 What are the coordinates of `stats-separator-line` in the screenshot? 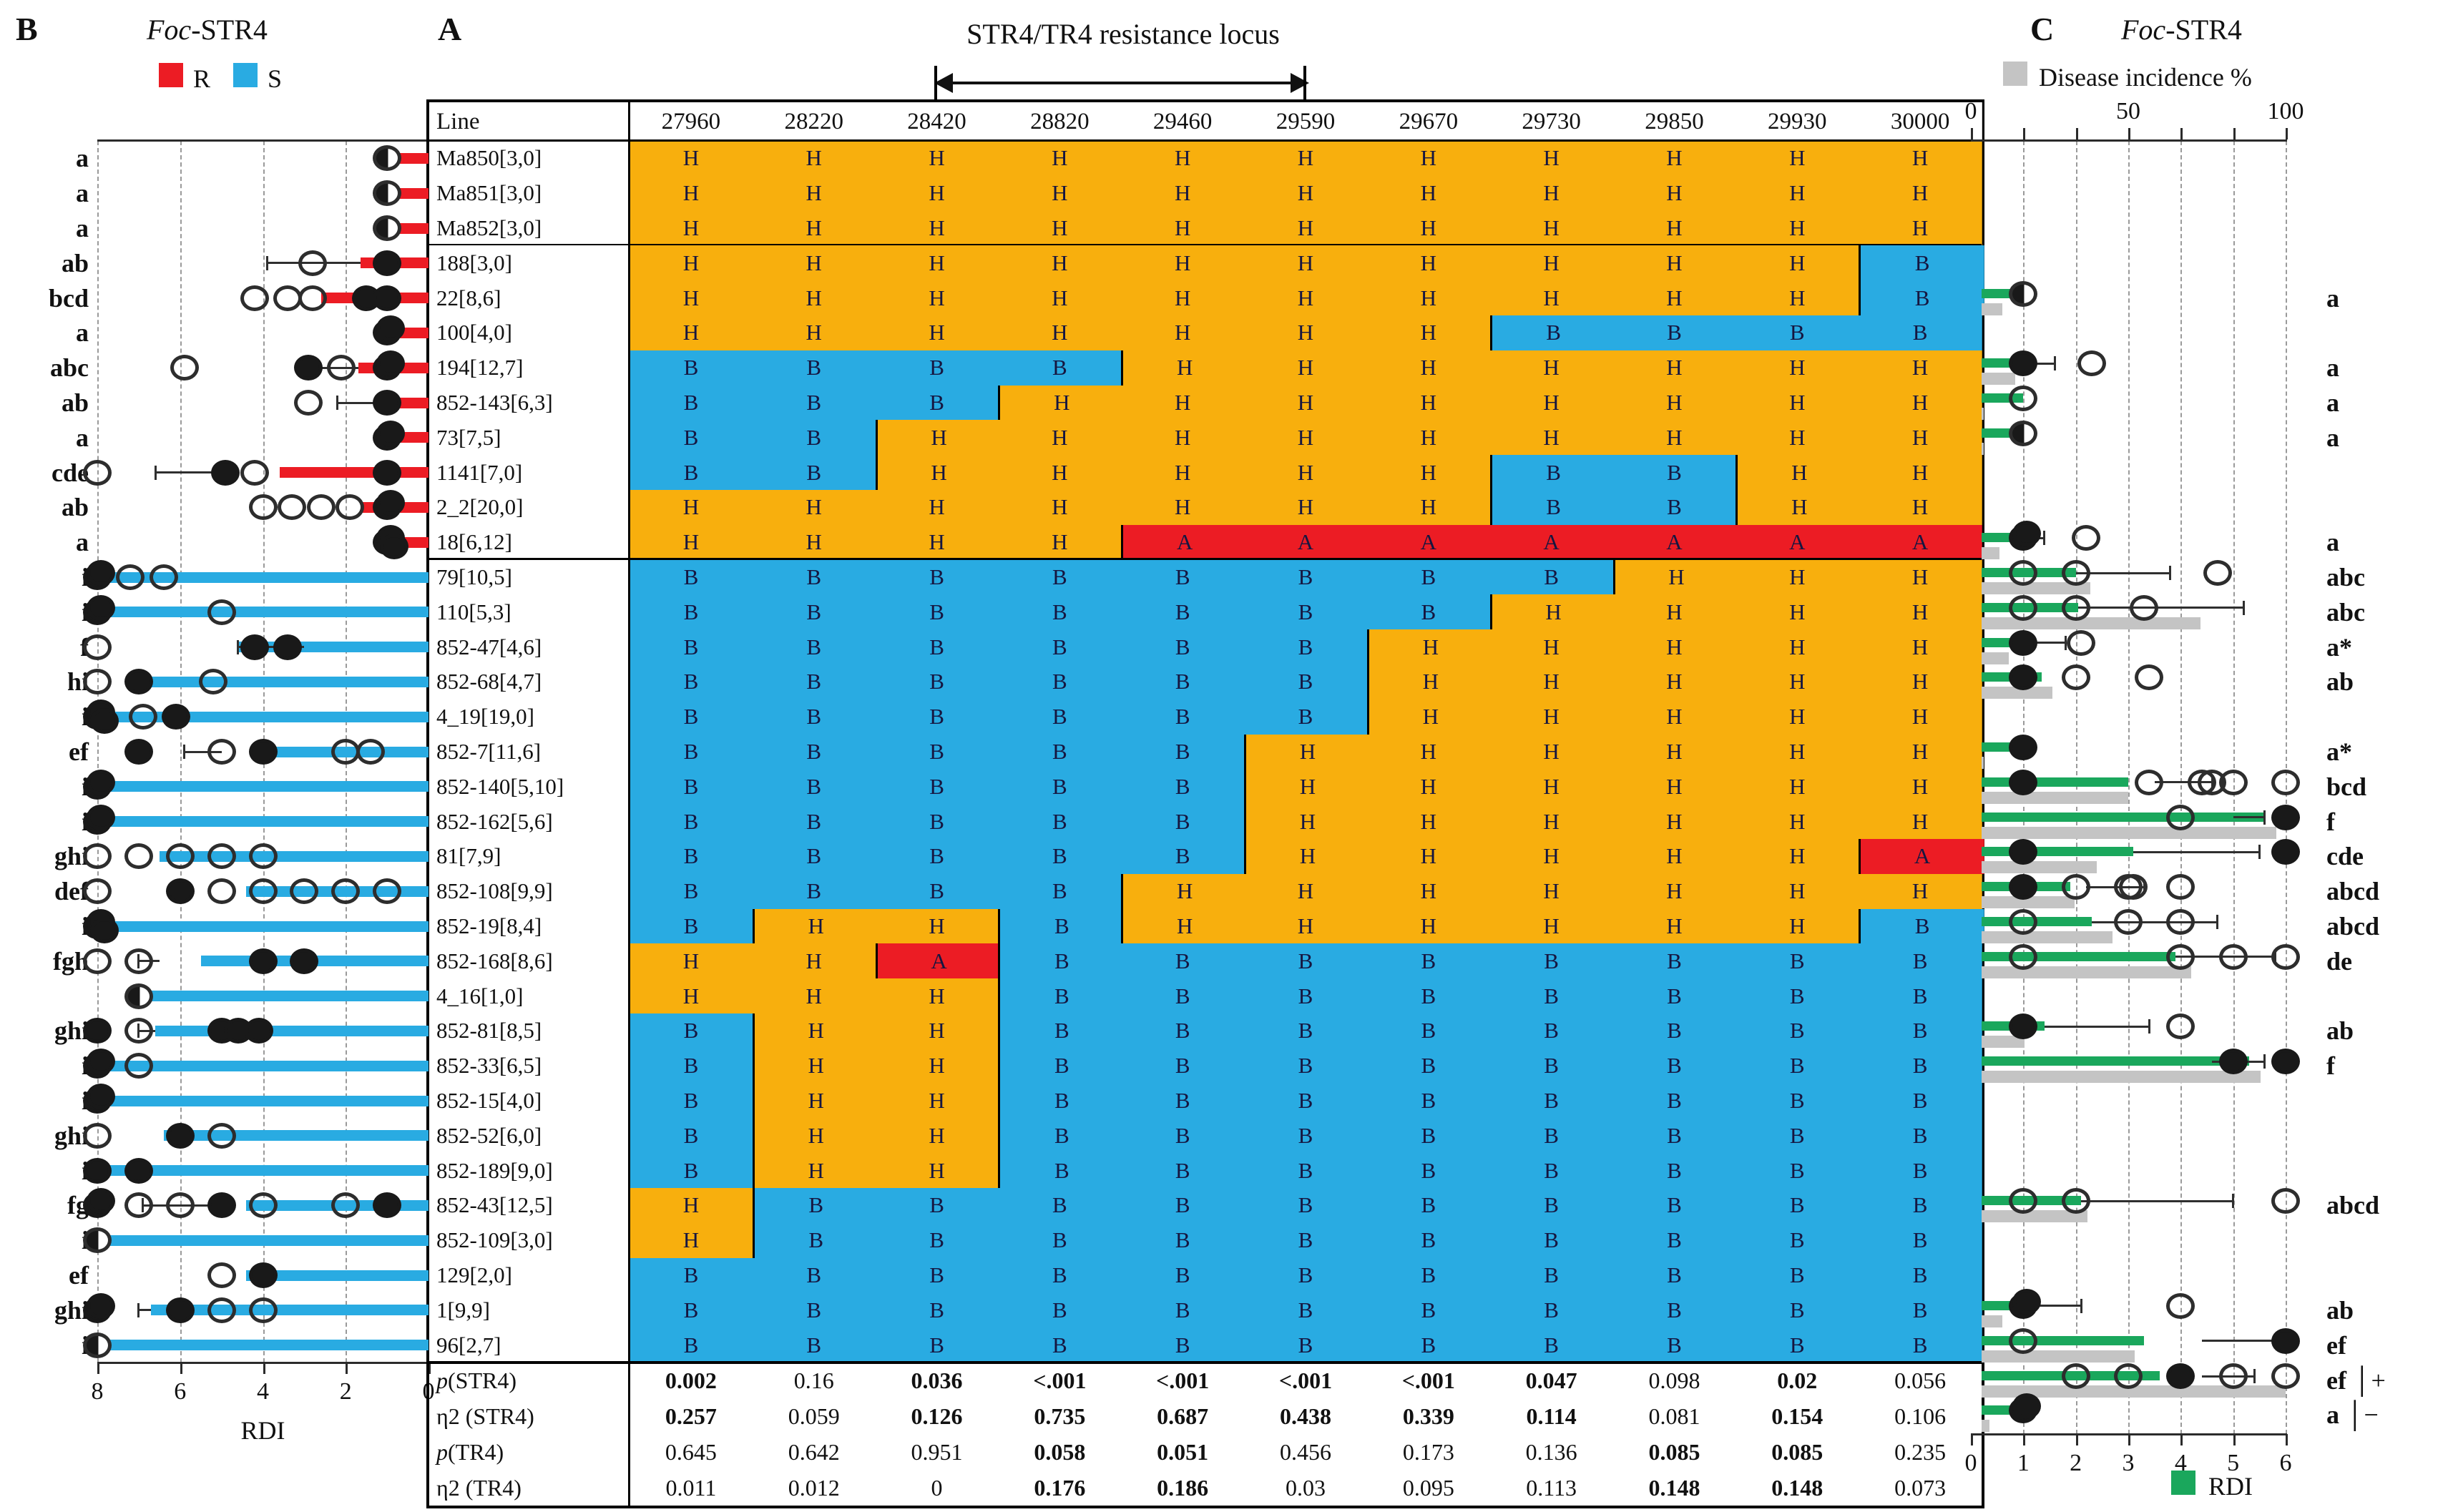 It's located at (1205, 1362).